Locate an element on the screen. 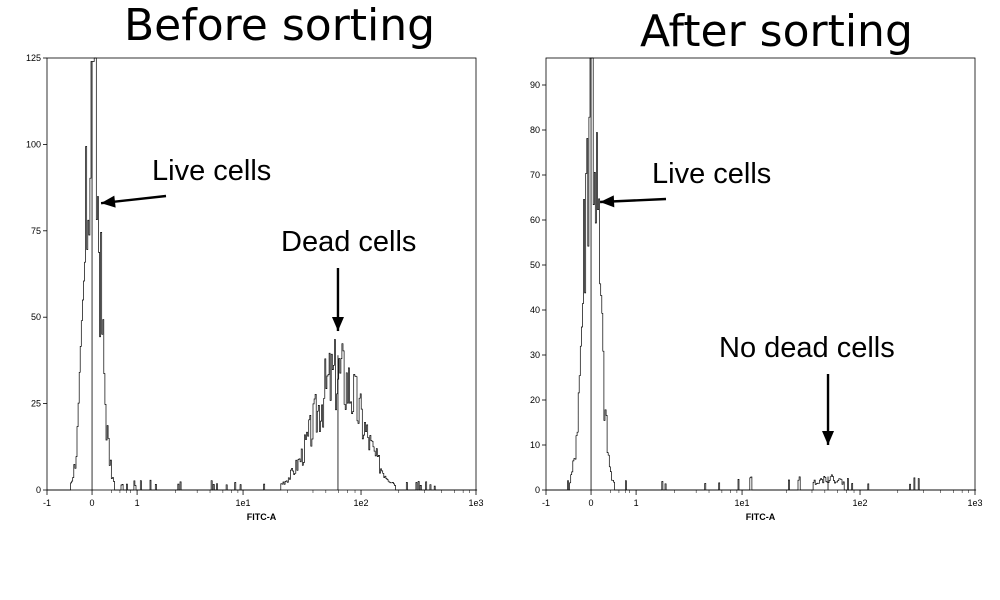 The image size is (1000, 600). annotation-dead-cells: No dead cells is located at coordinates (807, 348).